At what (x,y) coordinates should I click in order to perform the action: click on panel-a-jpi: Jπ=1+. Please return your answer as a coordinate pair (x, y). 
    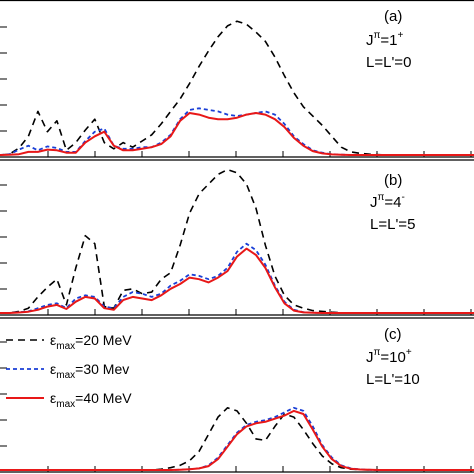
    Looking at the image, I should click on (385, 39).